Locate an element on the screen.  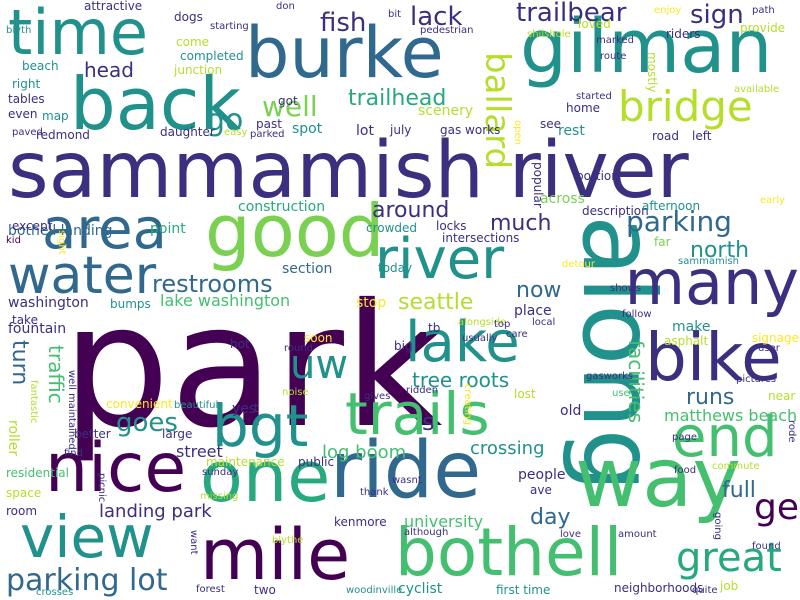
word-soon: soon is located at coordinates (318, 338).